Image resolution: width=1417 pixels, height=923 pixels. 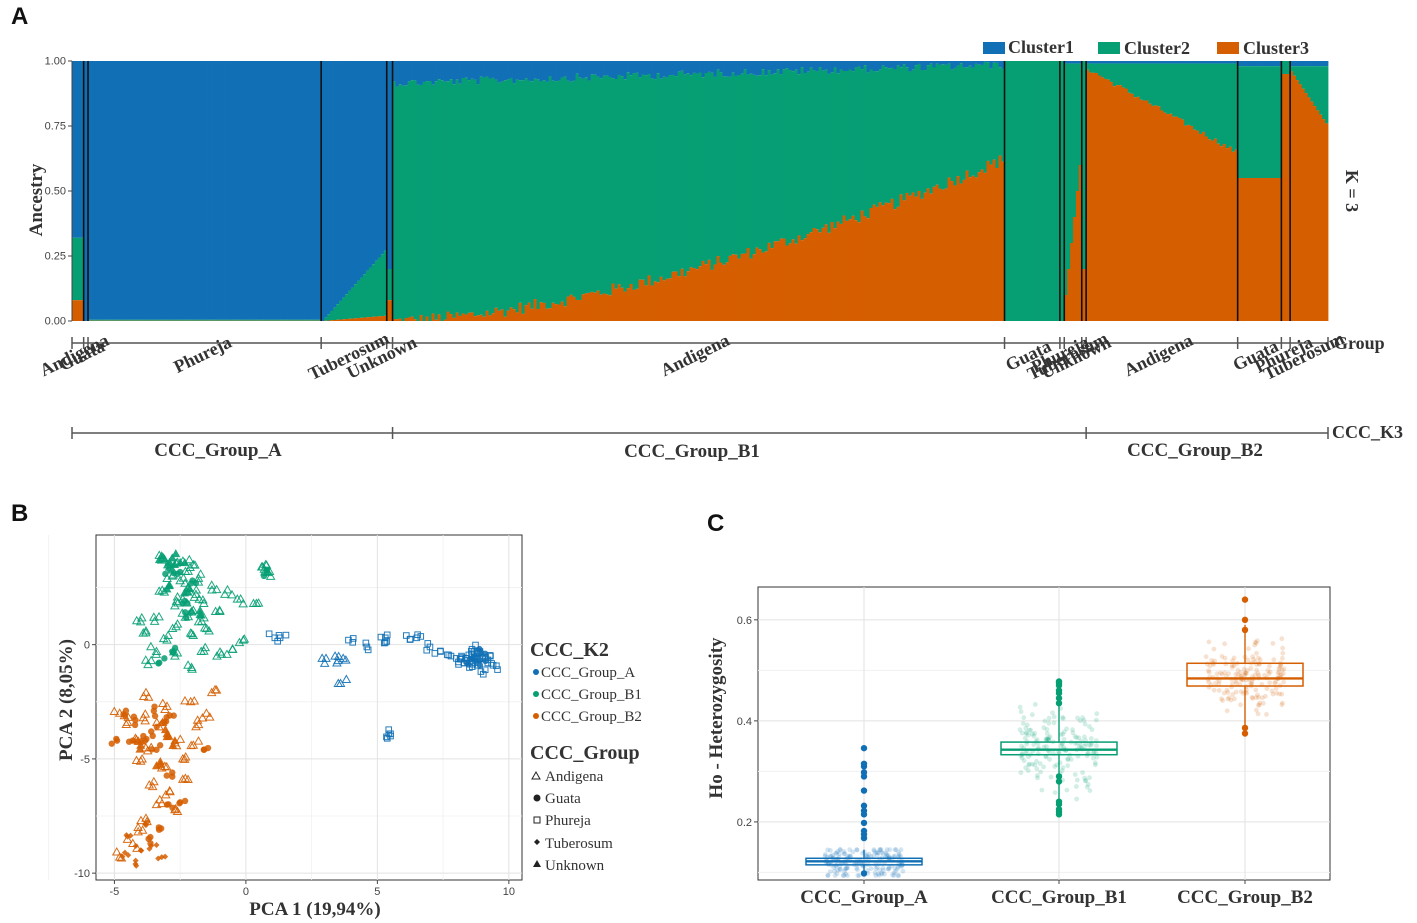 I want to click on pca-point-ccc_group_b1-unknown, so click(x=170, y=561).